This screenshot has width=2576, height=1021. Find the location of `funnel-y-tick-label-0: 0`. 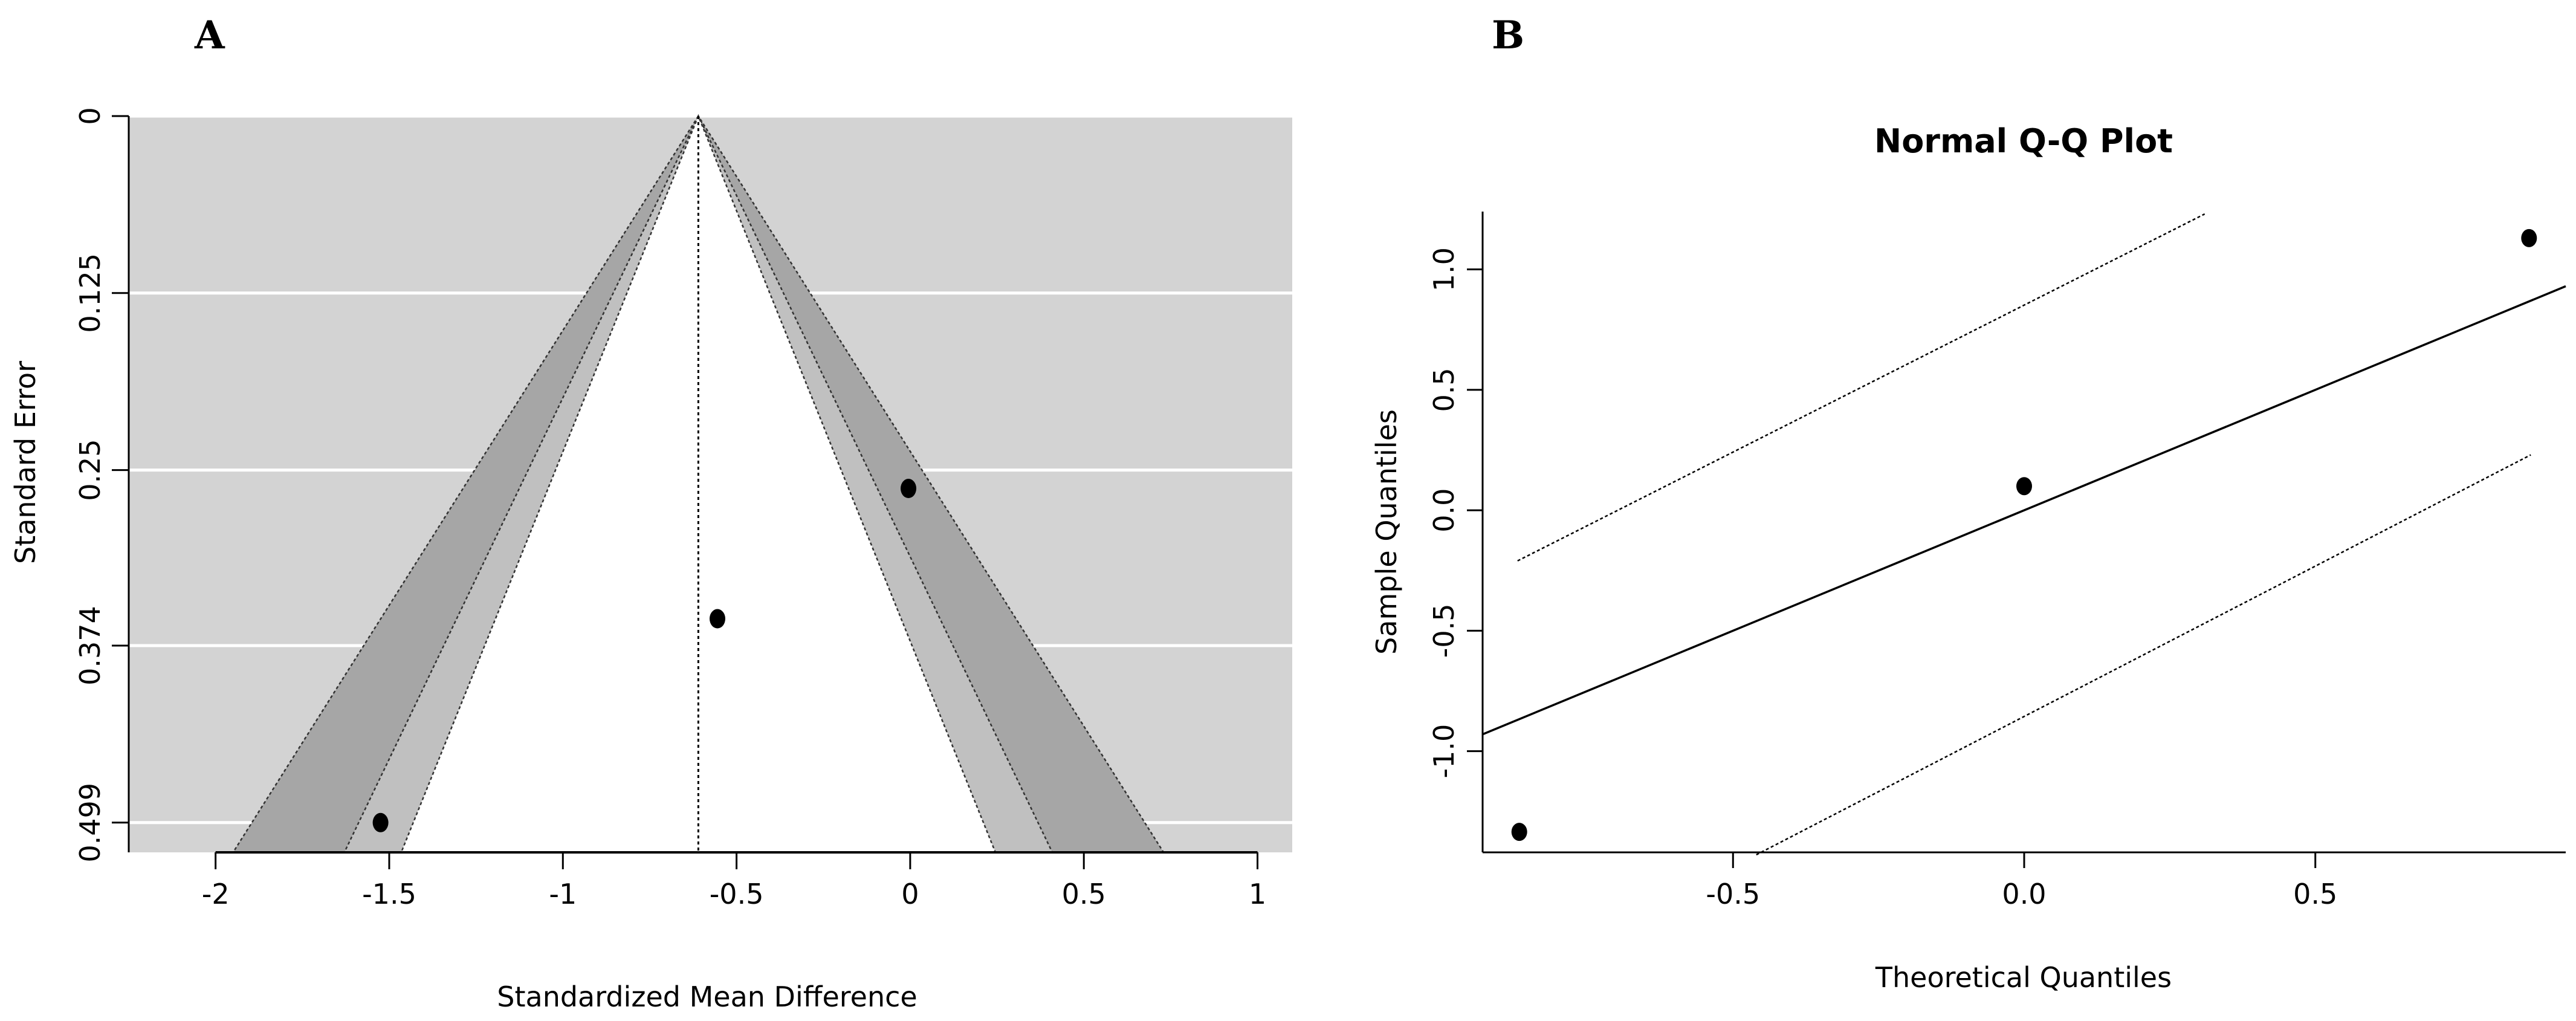

funnel-y-tick-label-0: 0 is located at coordinates (90, 116).